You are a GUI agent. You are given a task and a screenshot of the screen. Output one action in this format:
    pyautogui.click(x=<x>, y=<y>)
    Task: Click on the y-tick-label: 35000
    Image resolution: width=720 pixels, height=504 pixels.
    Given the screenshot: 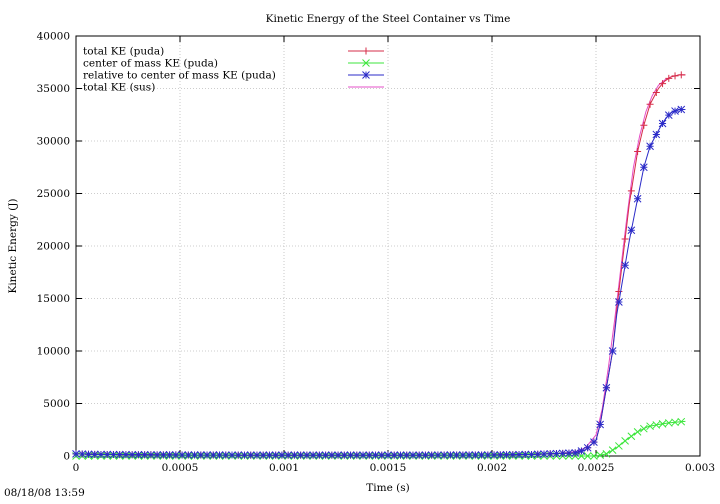 What is the action you would take?
    pyautogui.click(x=53, y=89)
    